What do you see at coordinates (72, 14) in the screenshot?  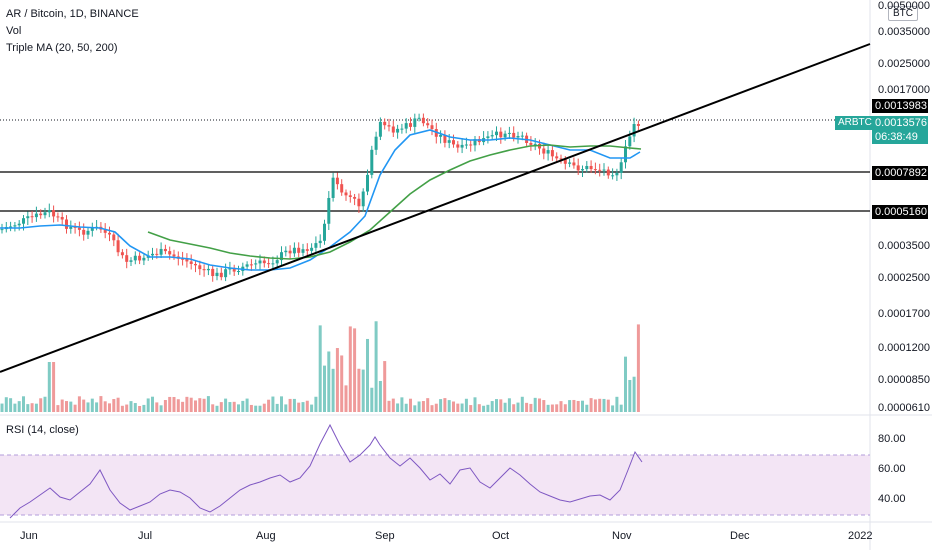 I see `symbol-title: AR / Bitcoin, 1D, BINANCE` at bounding box center [72, 14].